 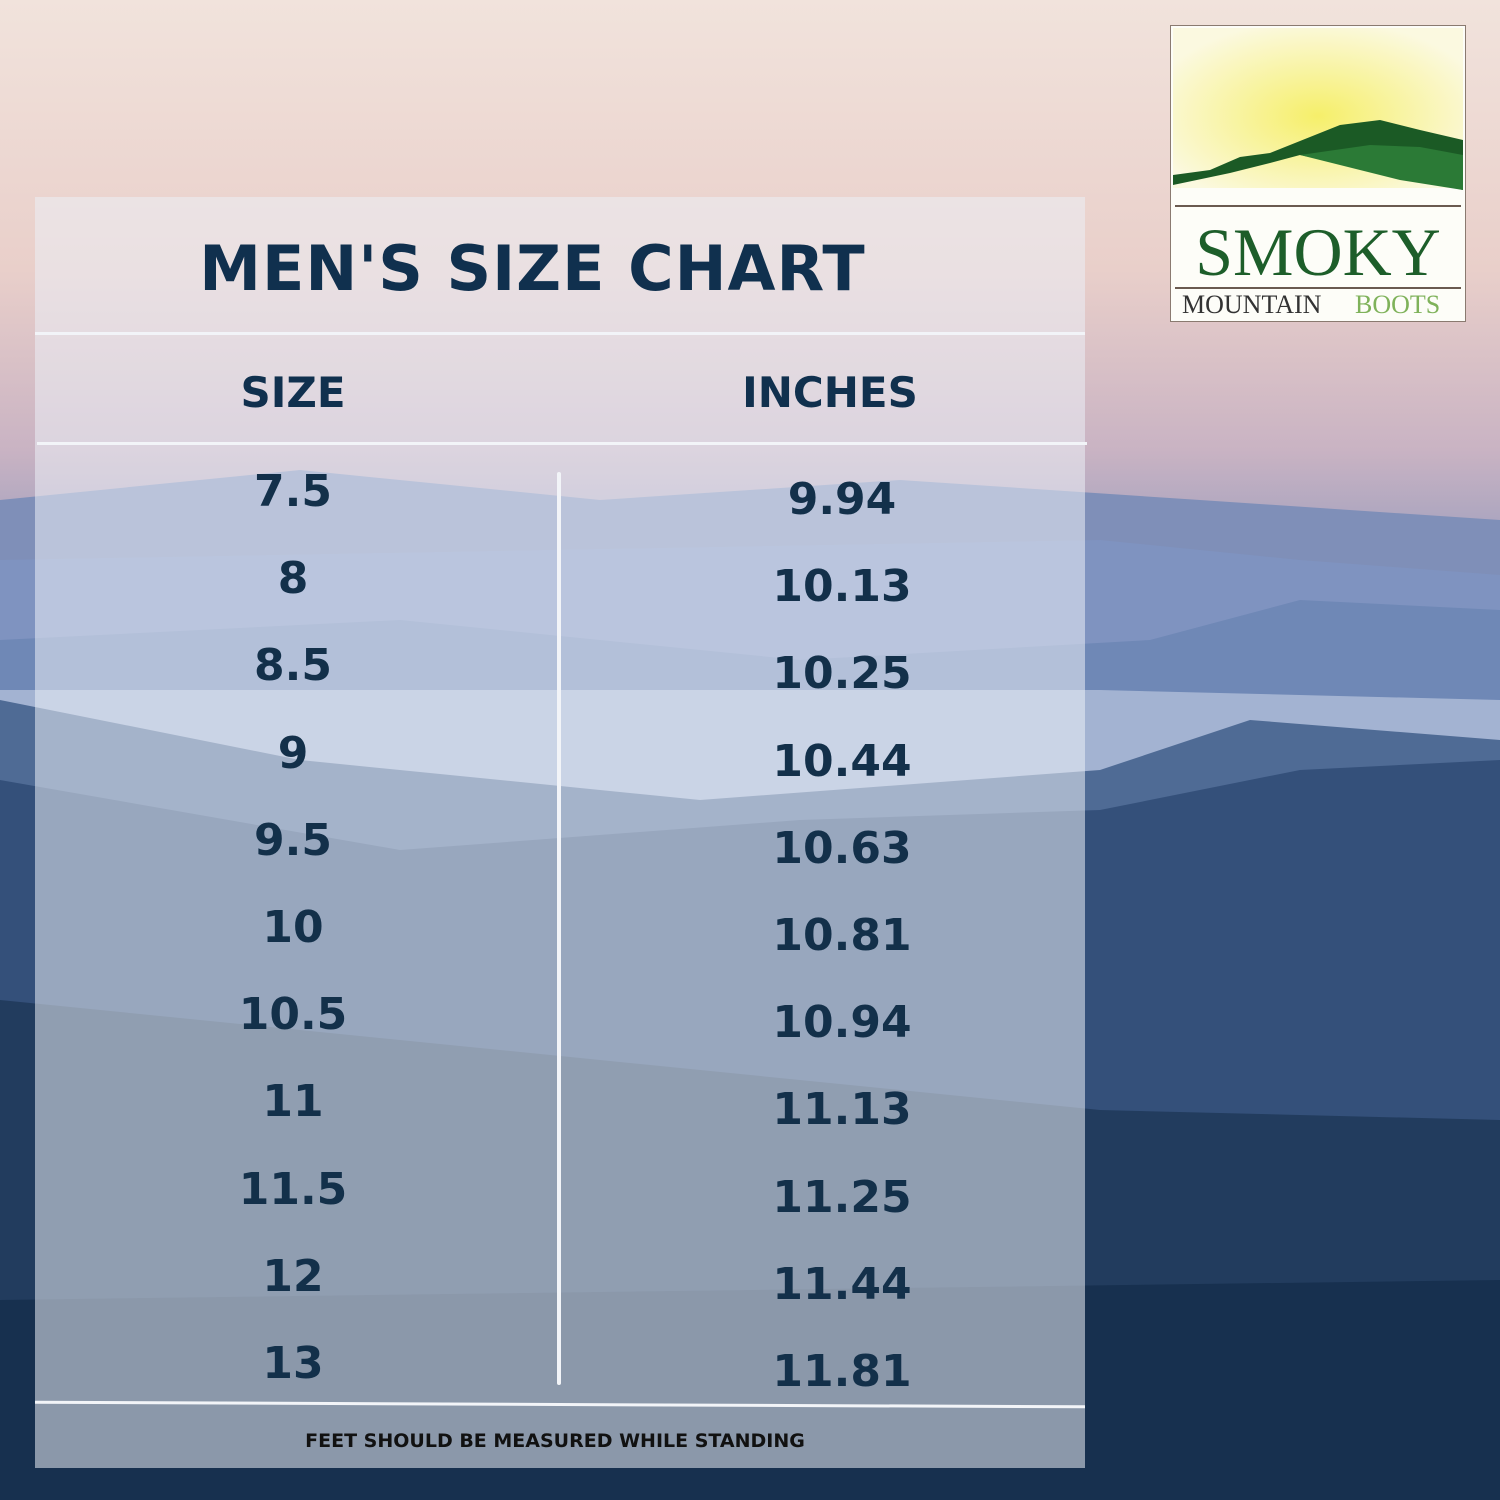 What do you see at coordinates (1318, 173) in the screenshot?
I see `smoky-mountain-boots-logo: SMOKY MOUNTAIN BOOTS` at bounding box center [1318, 173].